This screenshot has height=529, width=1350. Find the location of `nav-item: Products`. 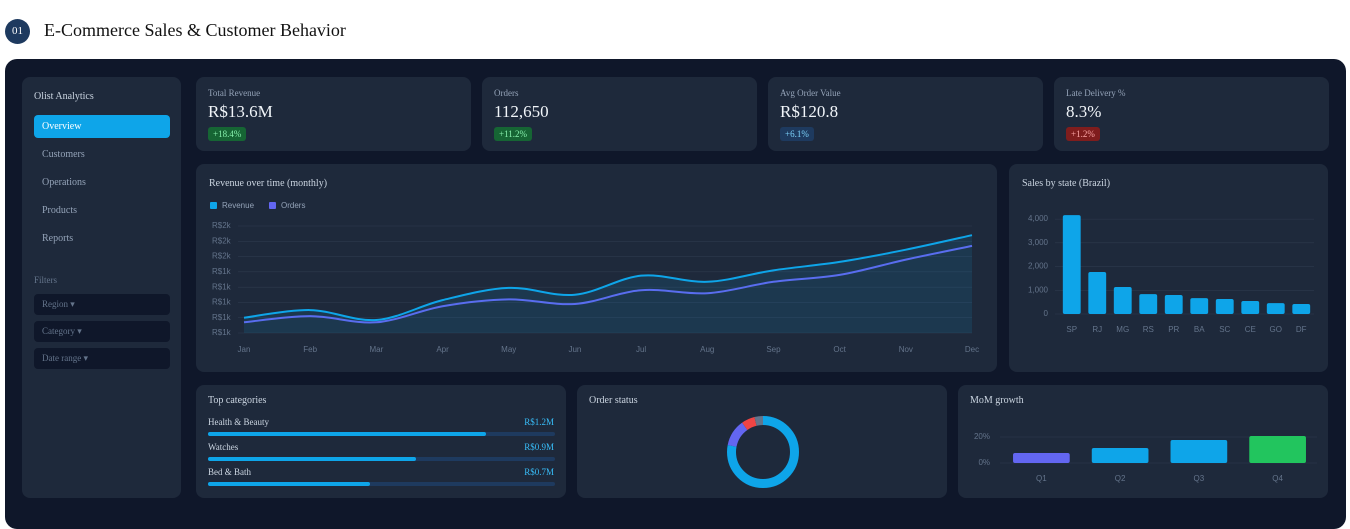

nav-item: Products is located at coordinates (59, 210).